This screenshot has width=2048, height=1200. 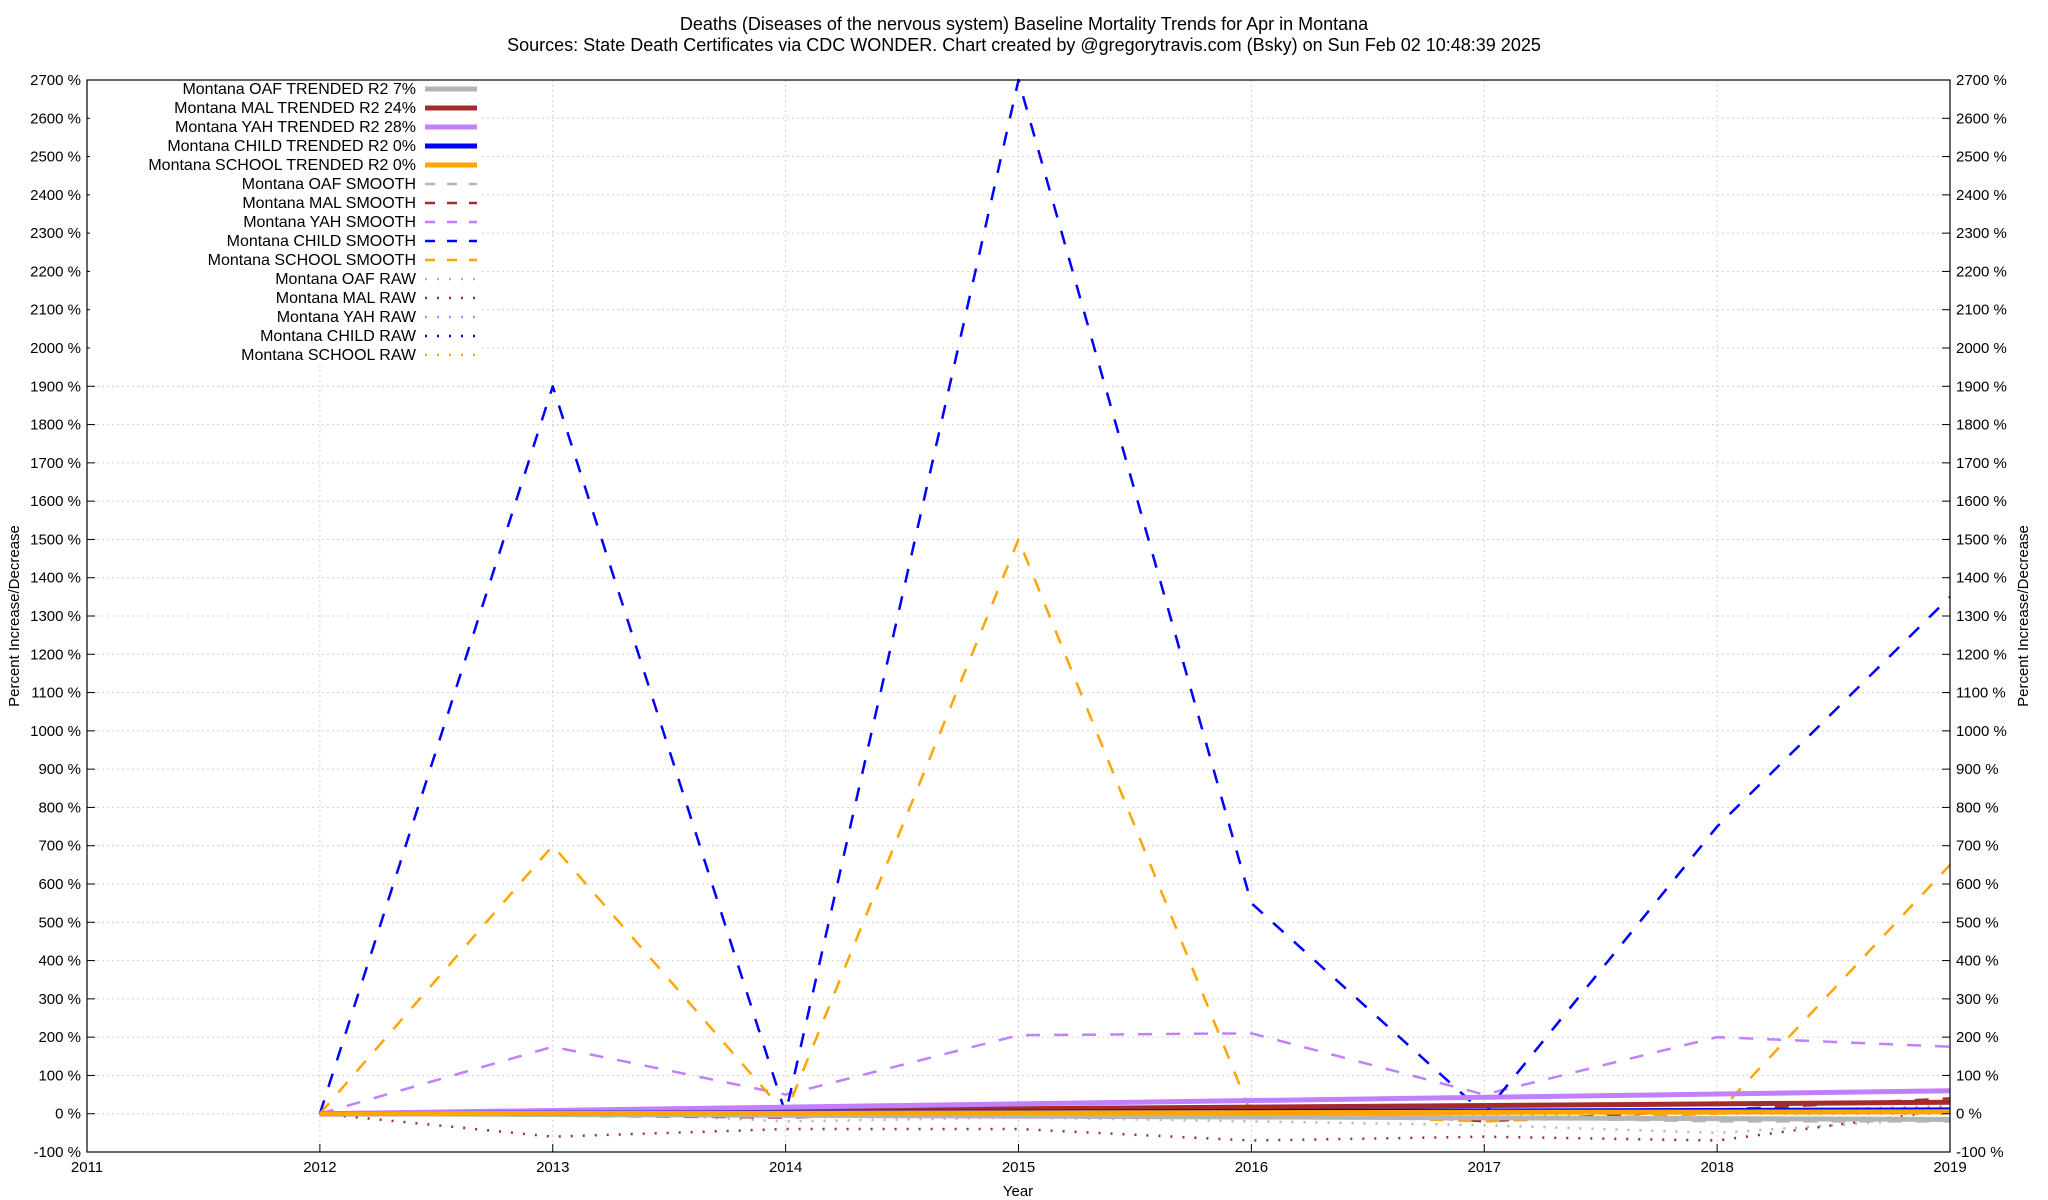 I want to click on legend-label: Montana MAL RAW, so click(x=346, y=298).